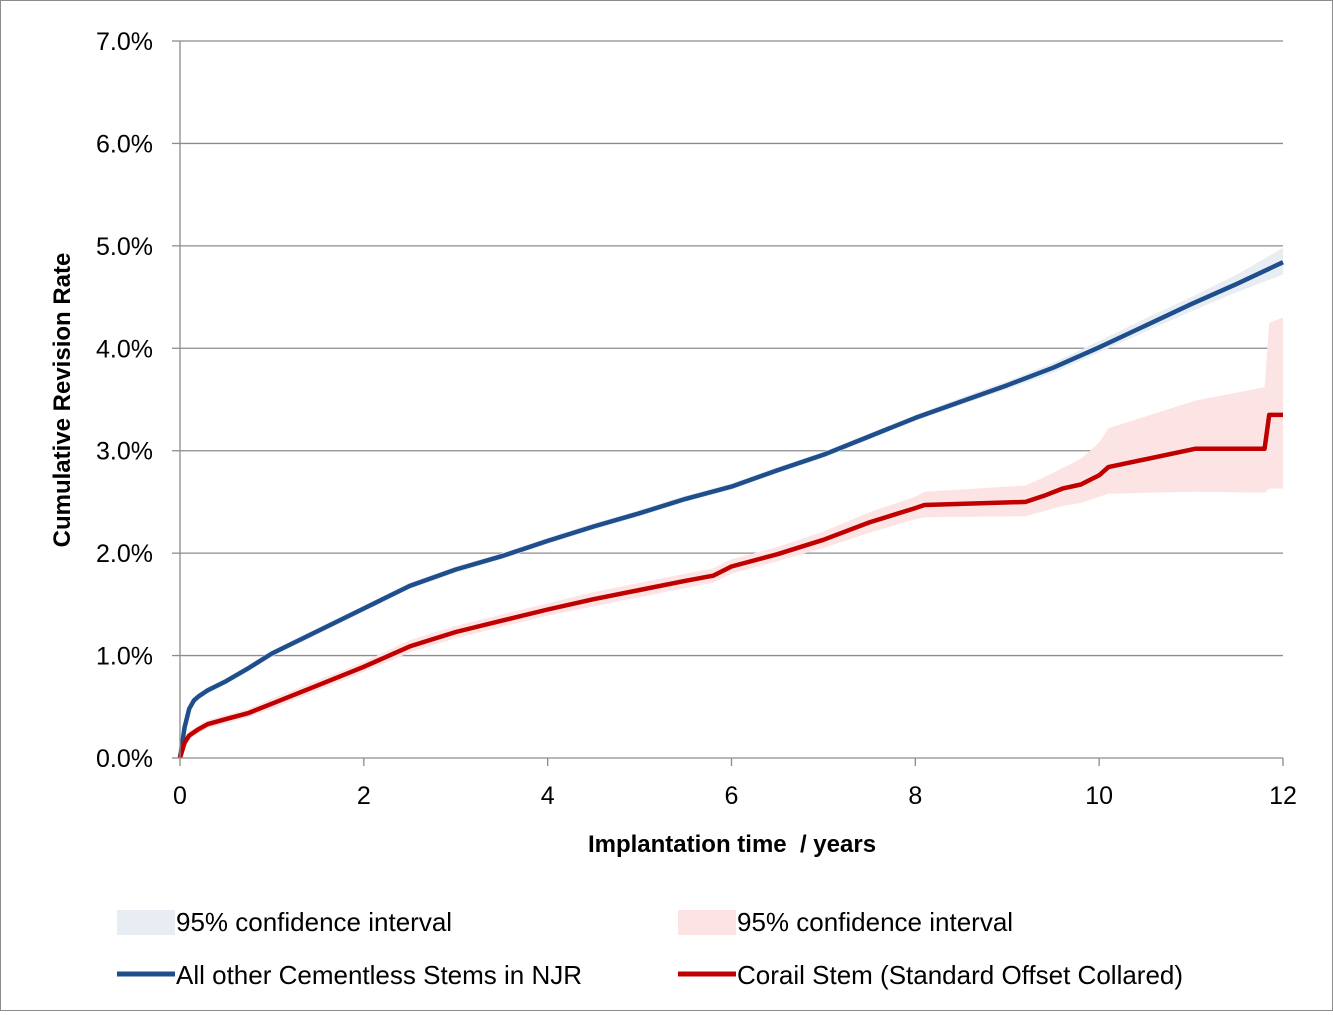 This screenshot has width=1333, height=1015. Describe the element at coordinates (124, 657) in the screenshot. I see `y-tick-label: 1.0%` at that location.